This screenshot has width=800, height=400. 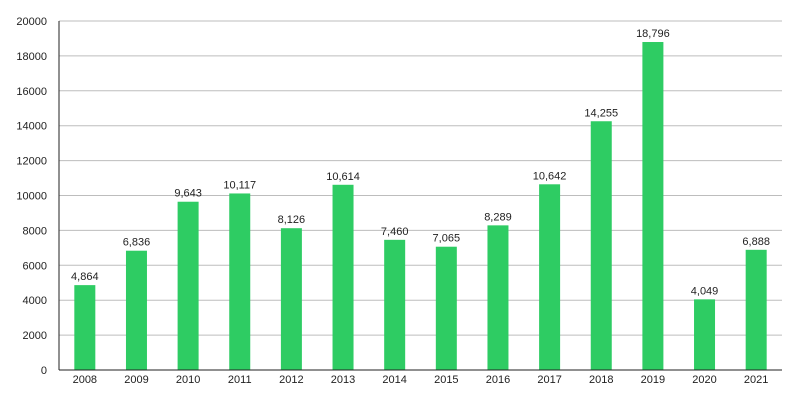 What do you see at coordinates (653, 380) in the screenshot?
I see `x-tick-label: 2019` at bounding box center [653, 380].